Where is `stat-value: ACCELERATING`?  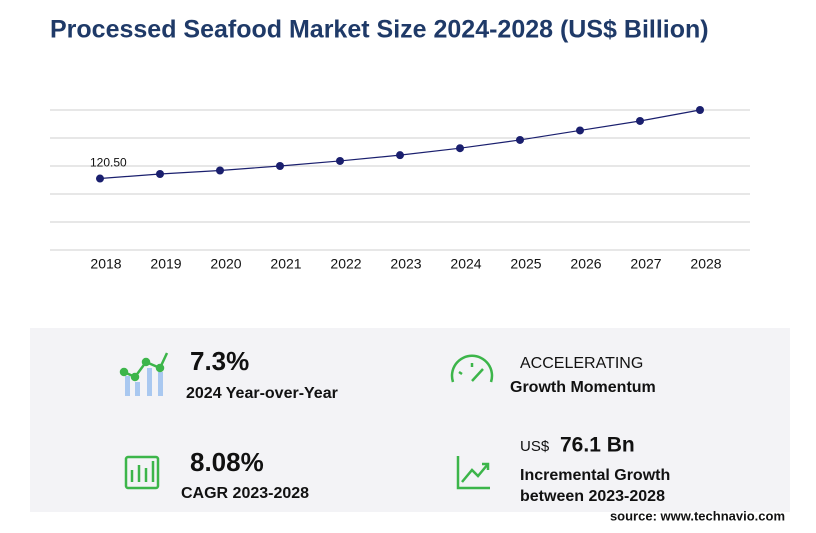 stat-value: ACCELERATING is located at coordinates (581, 363).